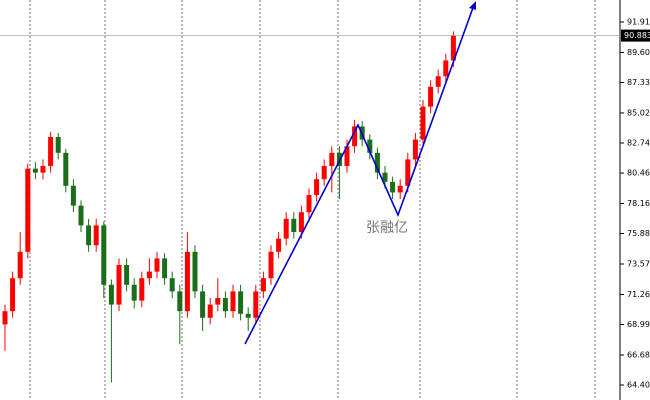 The width and height of the screenshot is (650, 400). Describe the element at coordinates (387, 228) in the screenshot. I see `watermark: 张融亿` at that location.